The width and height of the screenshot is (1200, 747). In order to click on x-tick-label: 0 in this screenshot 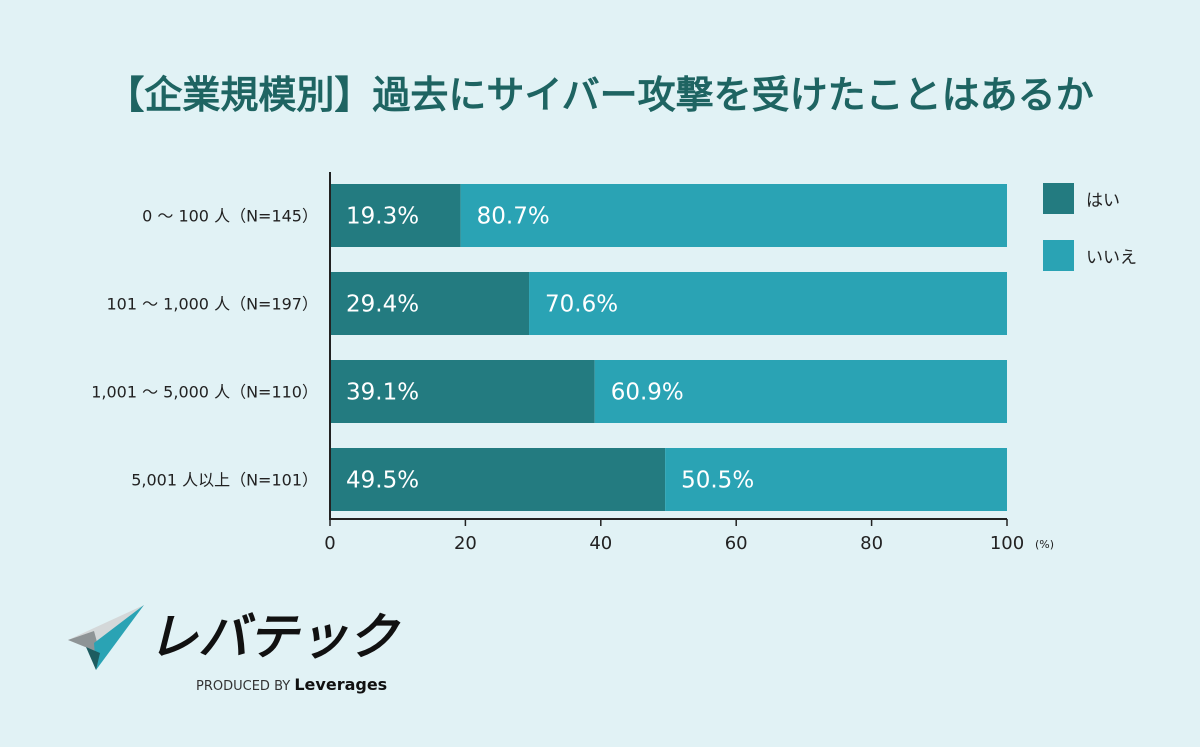, I will do `click(329, 543)`.